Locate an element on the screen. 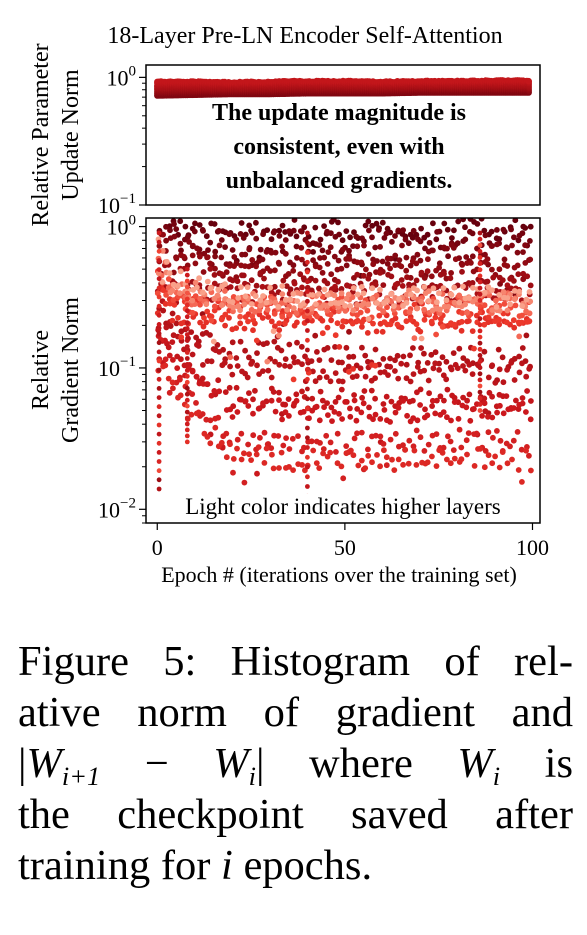 Image resolution: width=587 pixels, height=935 pixels. caption-line-4: the checkpoint saved after is located at coordinates (295, 814).